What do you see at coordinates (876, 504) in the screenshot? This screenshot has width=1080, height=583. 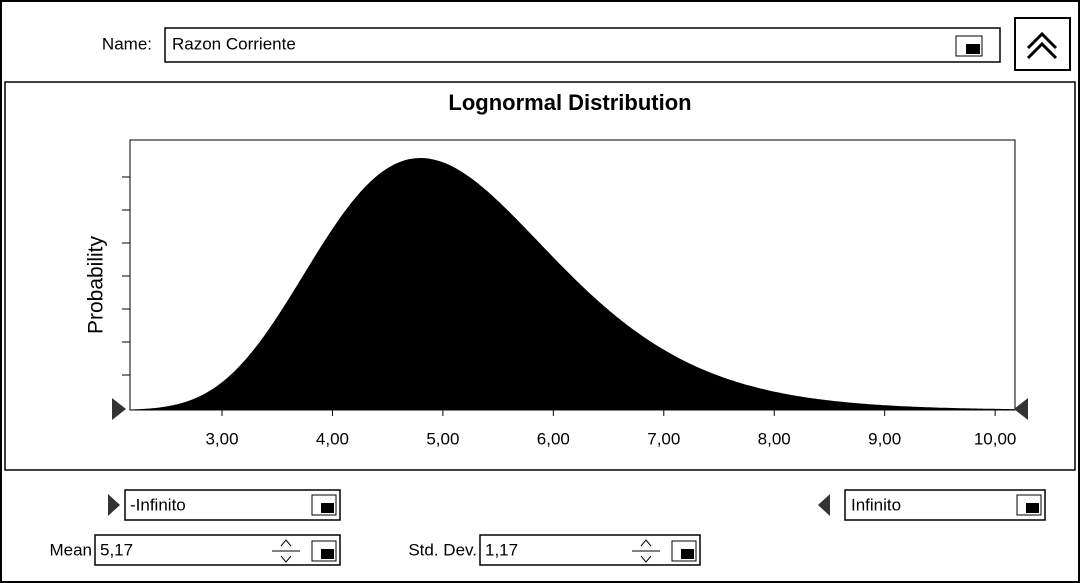 I see `upper-bound-value: Infinito` at bounding box center [876, 504].